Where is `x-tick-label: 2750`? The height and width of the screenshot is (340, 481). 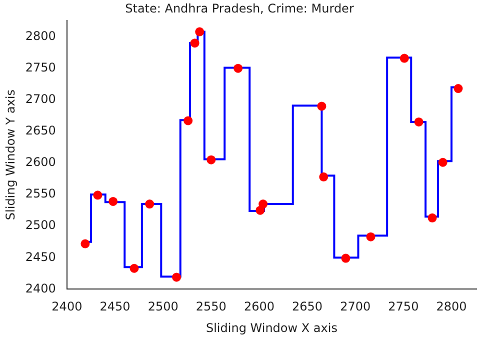
x-tick-label: 2750 is located at coordinates (403, 307).